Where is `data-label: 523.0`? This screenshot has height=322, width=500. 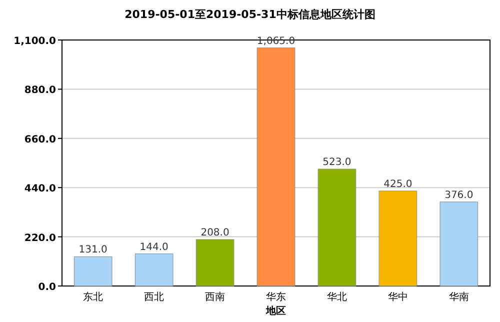 data-label: 523.0 is located at coordinates (337, 162).